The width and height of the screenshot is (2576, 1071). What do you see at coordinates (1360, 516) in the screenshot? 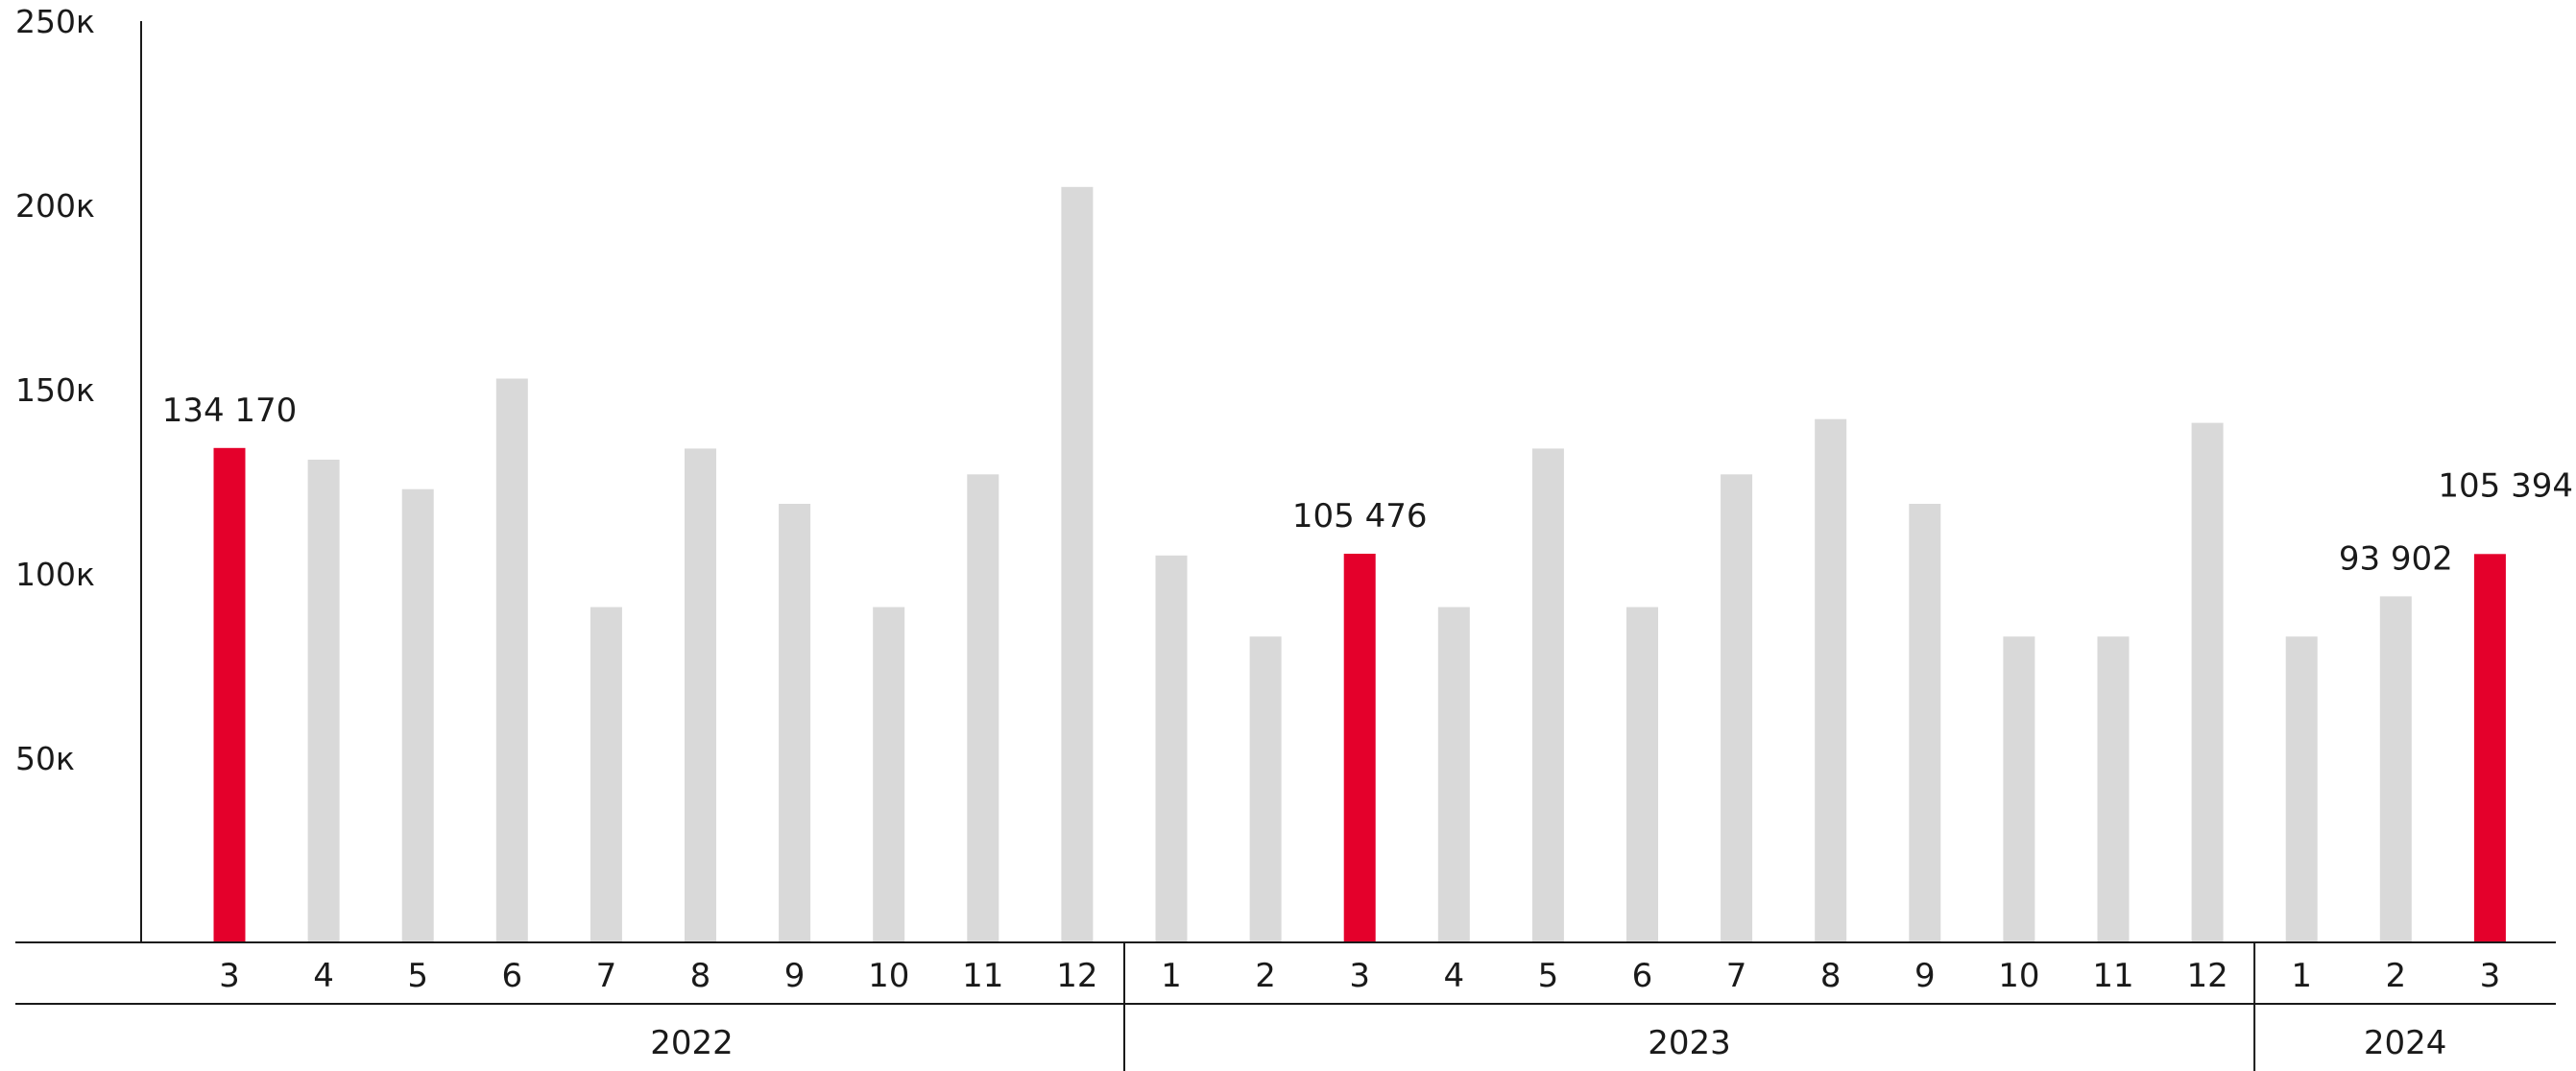
I see `data-label: 105 476` at bounding box center [1360, 516].